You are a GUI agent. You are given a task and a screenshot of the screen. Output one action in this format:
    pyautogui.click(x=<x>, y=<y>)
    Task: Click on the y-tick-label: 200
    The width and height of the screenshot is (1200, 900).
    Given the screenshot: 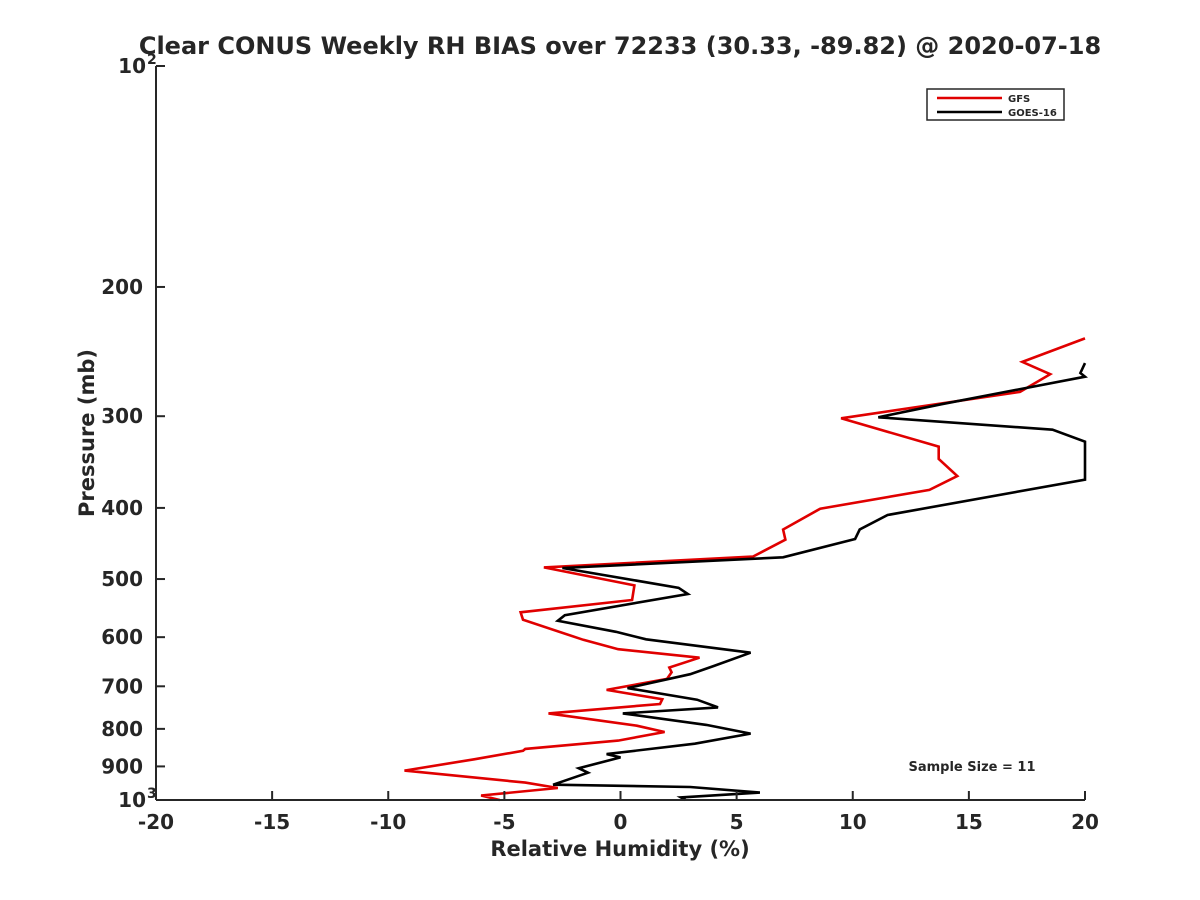 What is the action you would take?
    pyautogui.click(x=122, y=287)
    